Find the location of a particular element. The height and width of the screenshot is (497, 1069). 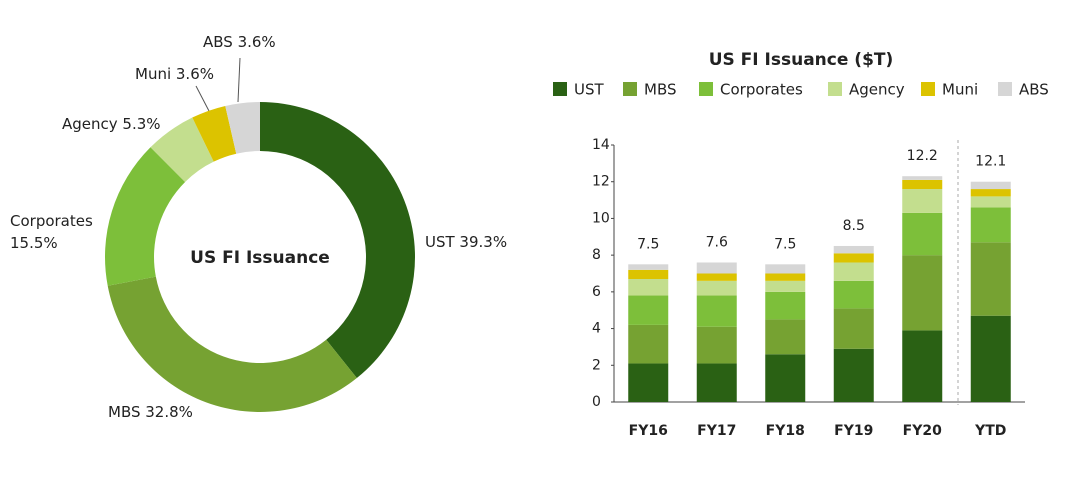

legend-label: UST is located at coordinates (589, 90).